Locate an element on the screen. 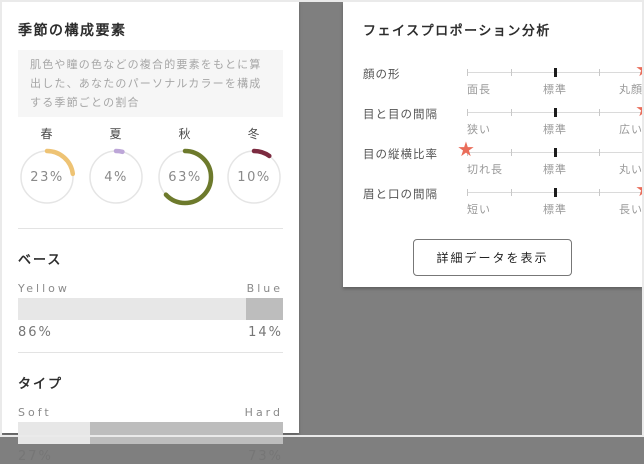  season-label: 夏 is located at coordinates (116, 134).